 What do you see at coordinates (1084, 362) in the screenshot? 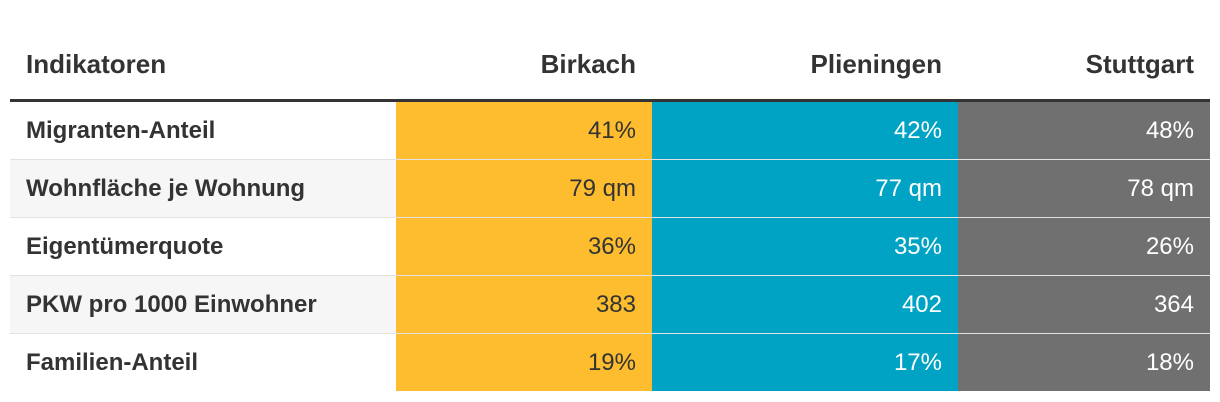
I see `value-cell-stuttgart: 18%` at bounding box center [1084, 362].